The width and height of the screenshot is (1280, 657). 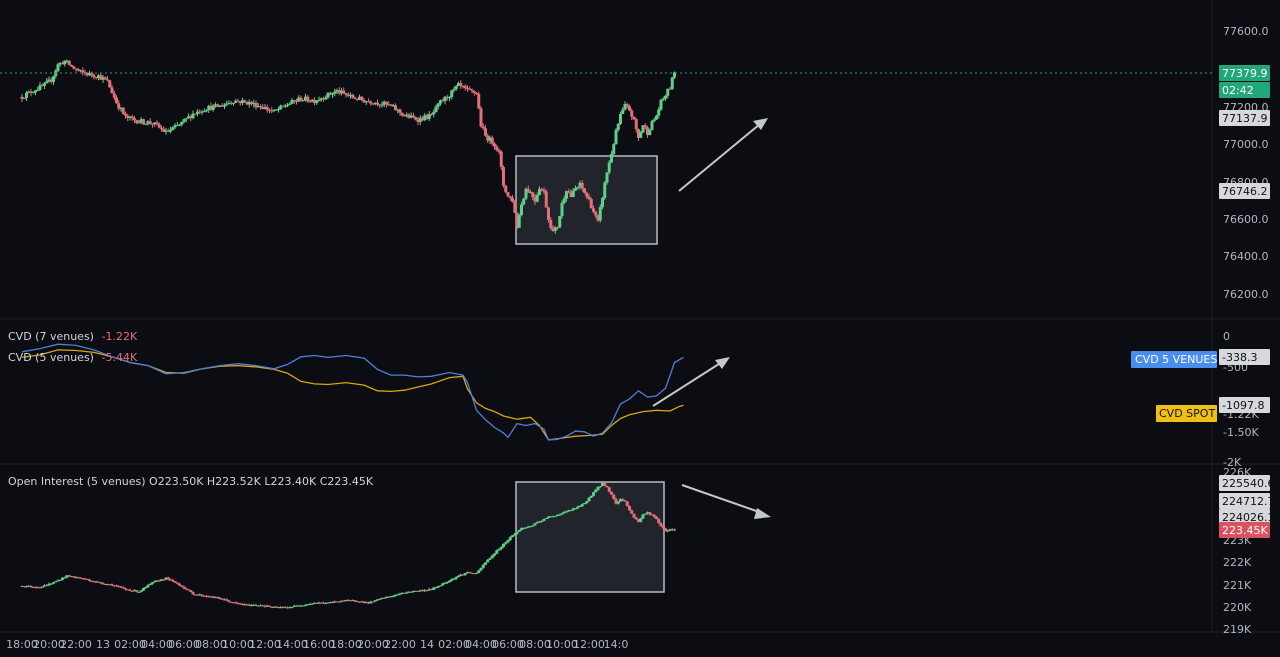 What do you see at coordinates (73, 357) in the screenshot?
I see `cvd-legend-5-venues: CVD (5 venues) -5.44K` at bounding box center [73, 357].